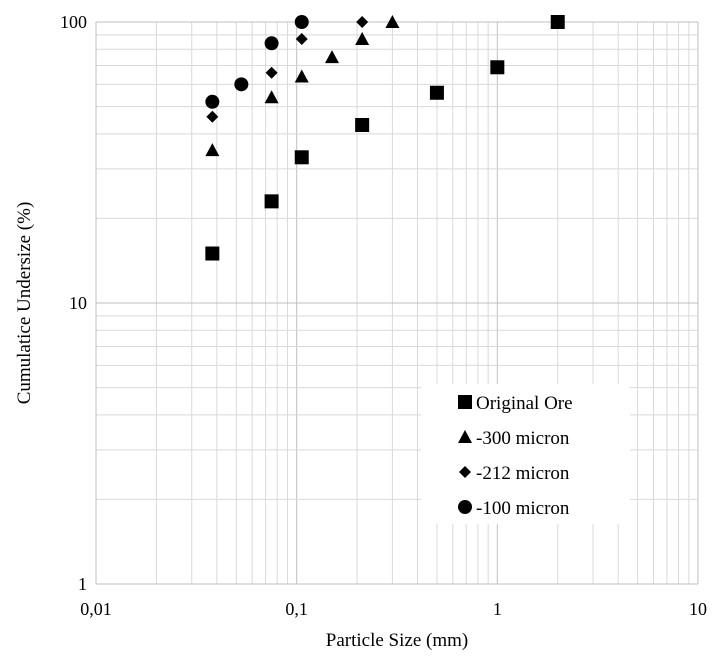 This screenshot has height=658, width=713. Describe the element at coordinates (96, 609) in the screenshot. I see `x-tick-label: 0,01` at that location.